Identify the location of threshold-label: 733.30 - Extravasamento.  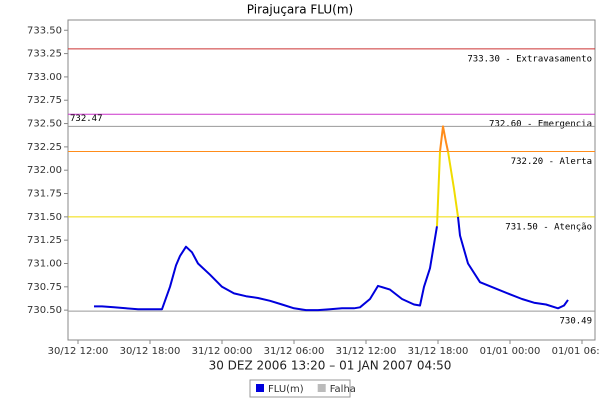
(529, 59).